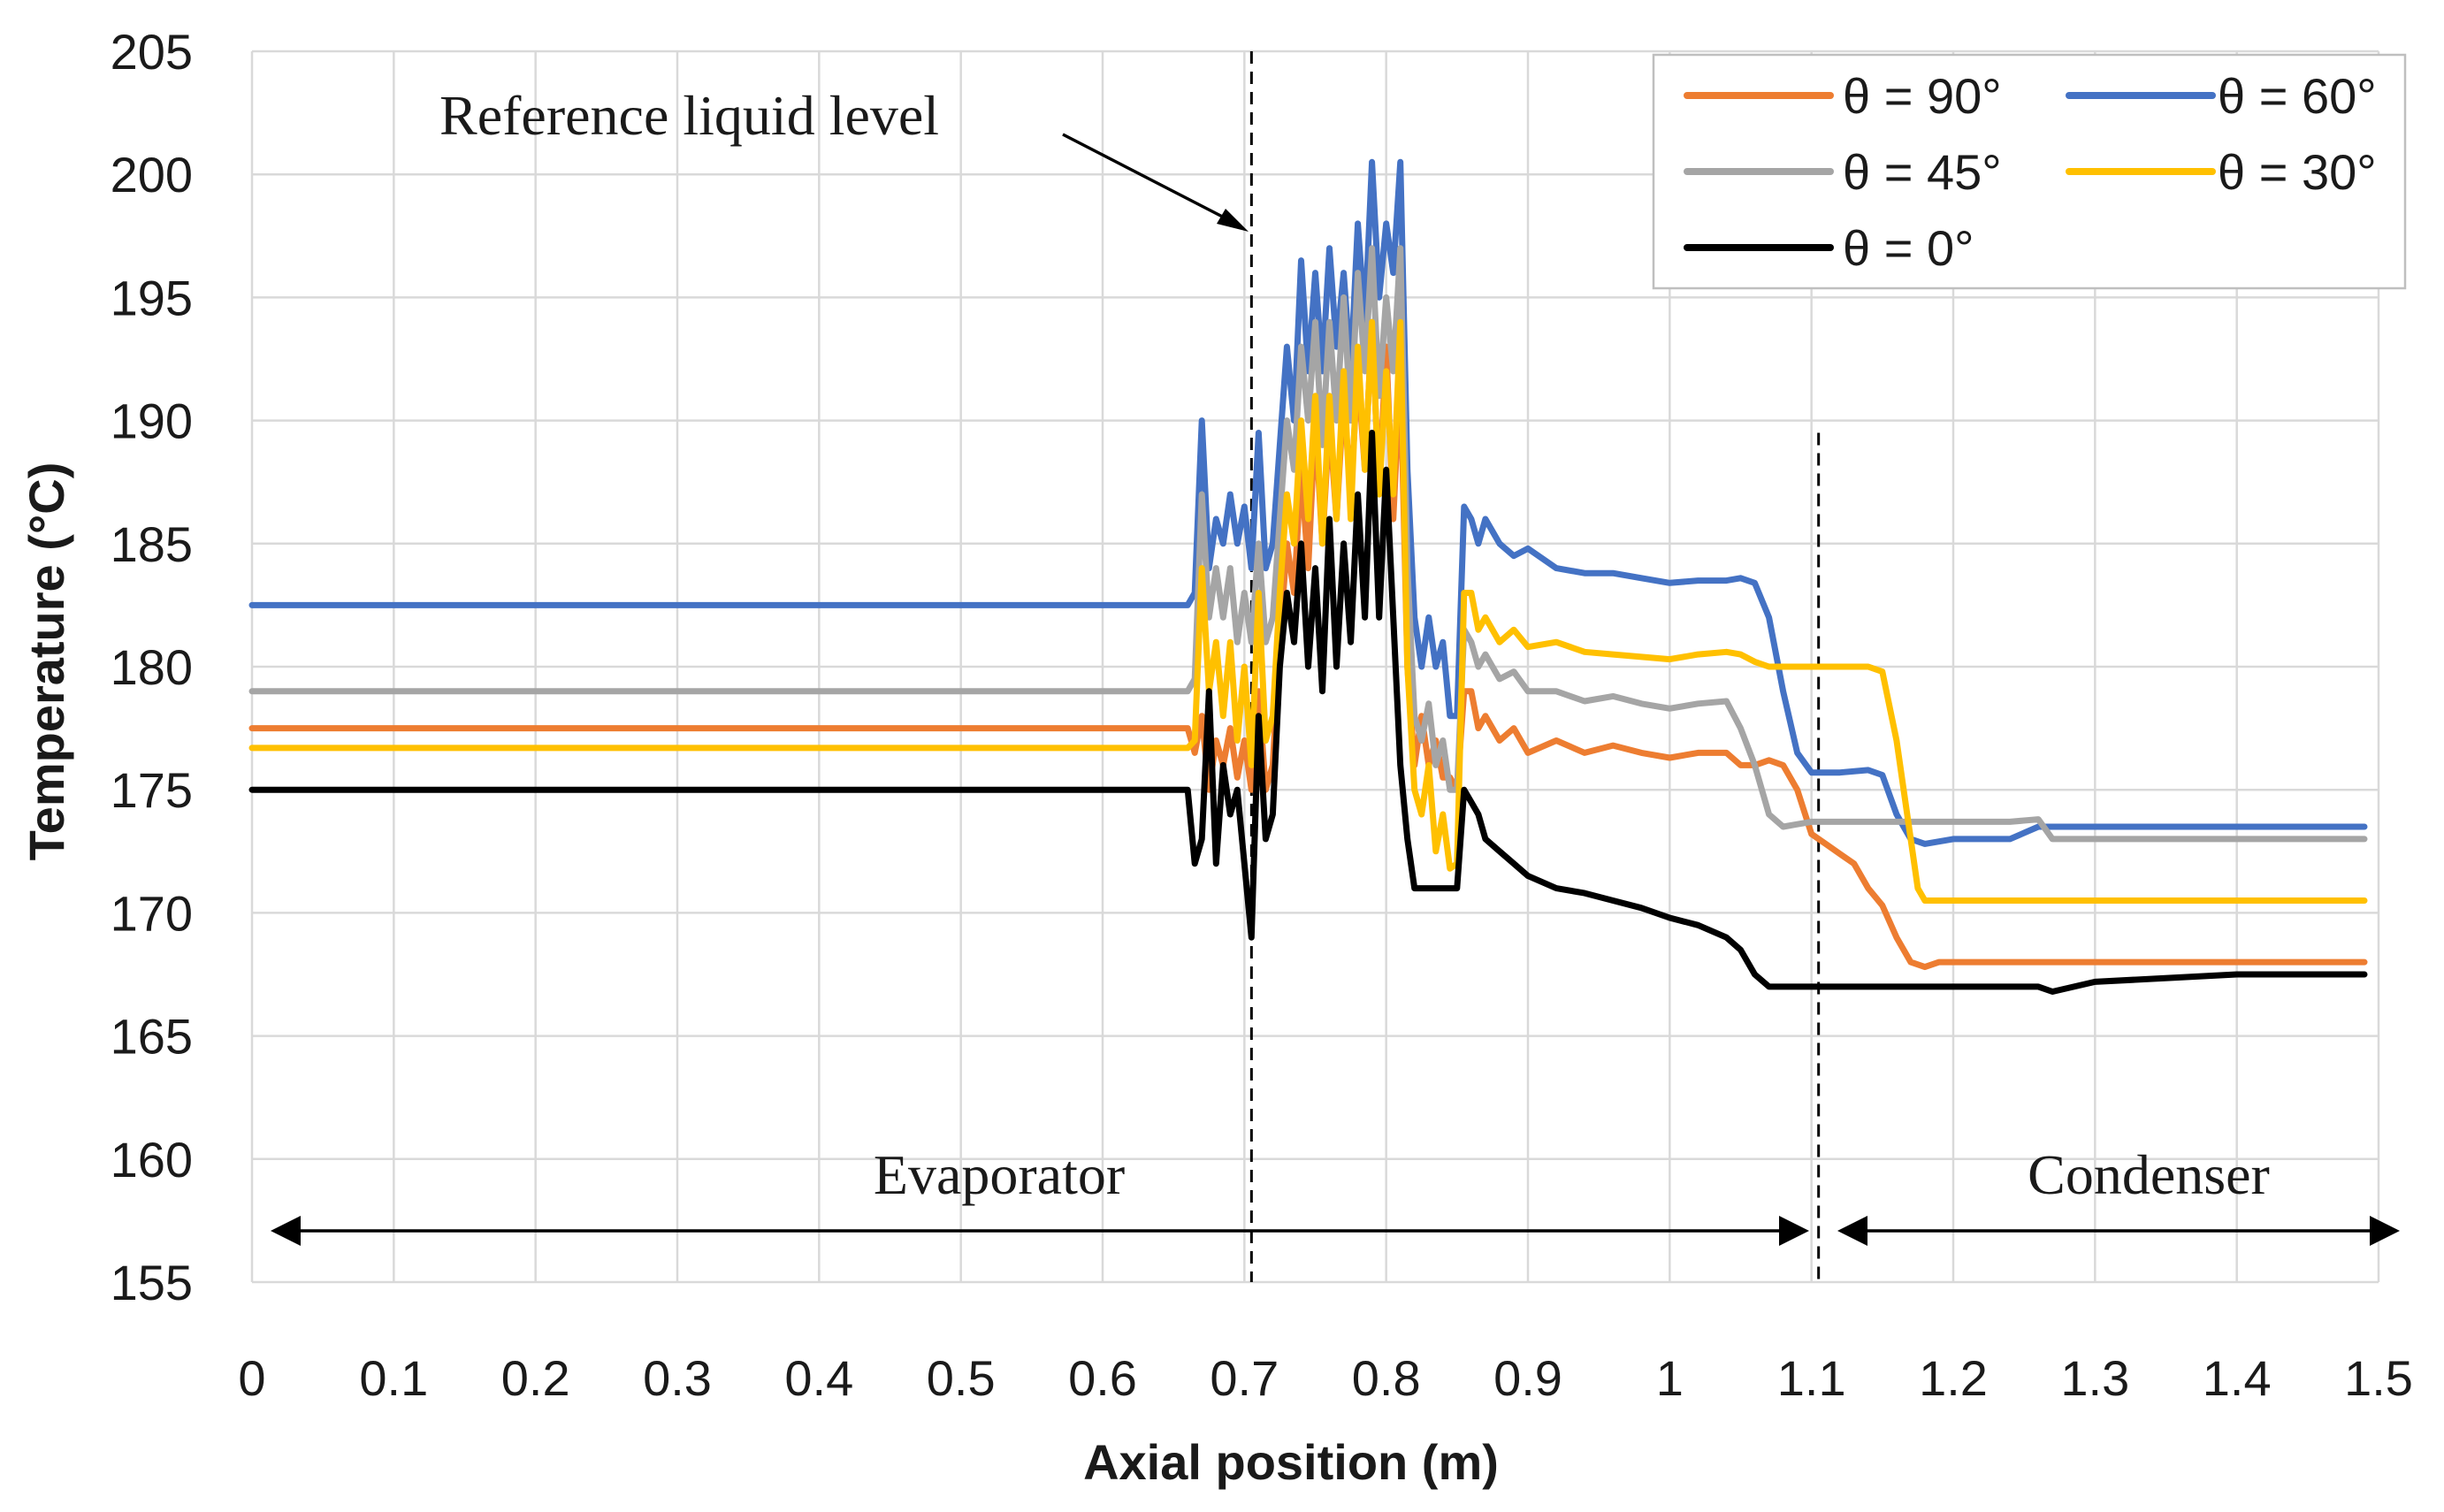 Image resolution: width=2444 pixels, height=1512 pixels. Describe the element at coordinates (152, 913) in the screenshot. I see `y-tick-label: 170` at that location.